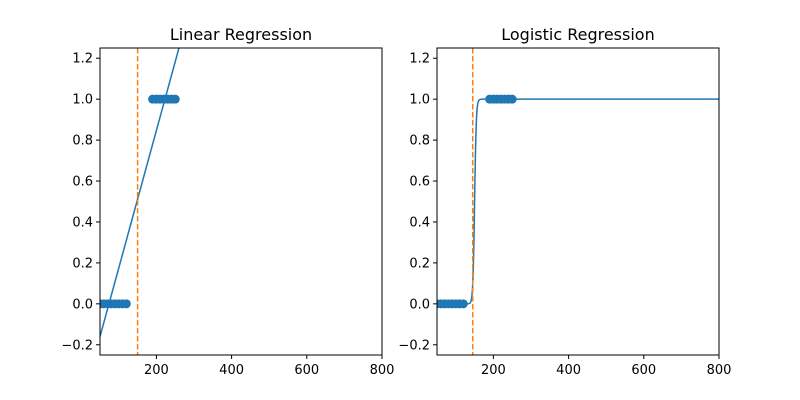  Describe the element at coordinates (140, 201) in the screenshot. I see `plot-area` at that location.